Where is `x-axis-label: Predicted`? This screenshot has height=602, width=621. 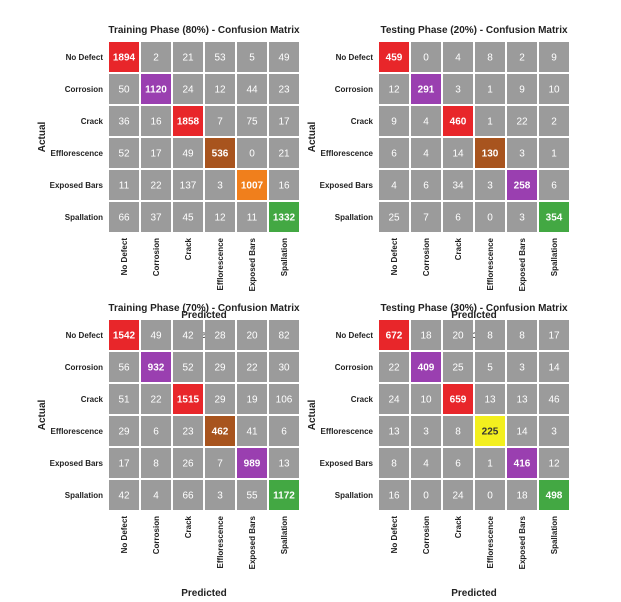 x-axis-label: Predicted is located at coordinates (474, 315).